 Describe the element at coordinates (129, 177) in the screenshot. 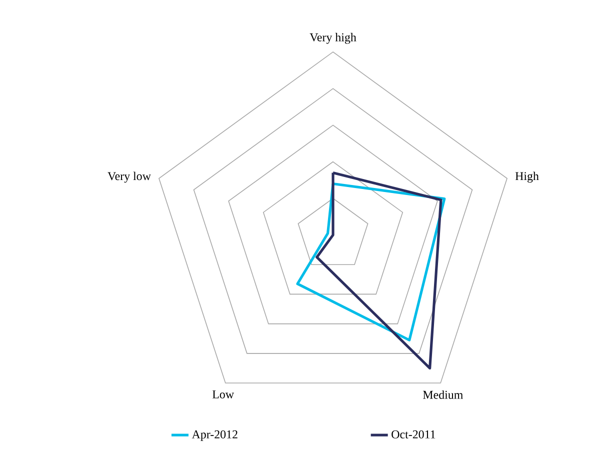

I see `spoke-label: Very low` at that location.